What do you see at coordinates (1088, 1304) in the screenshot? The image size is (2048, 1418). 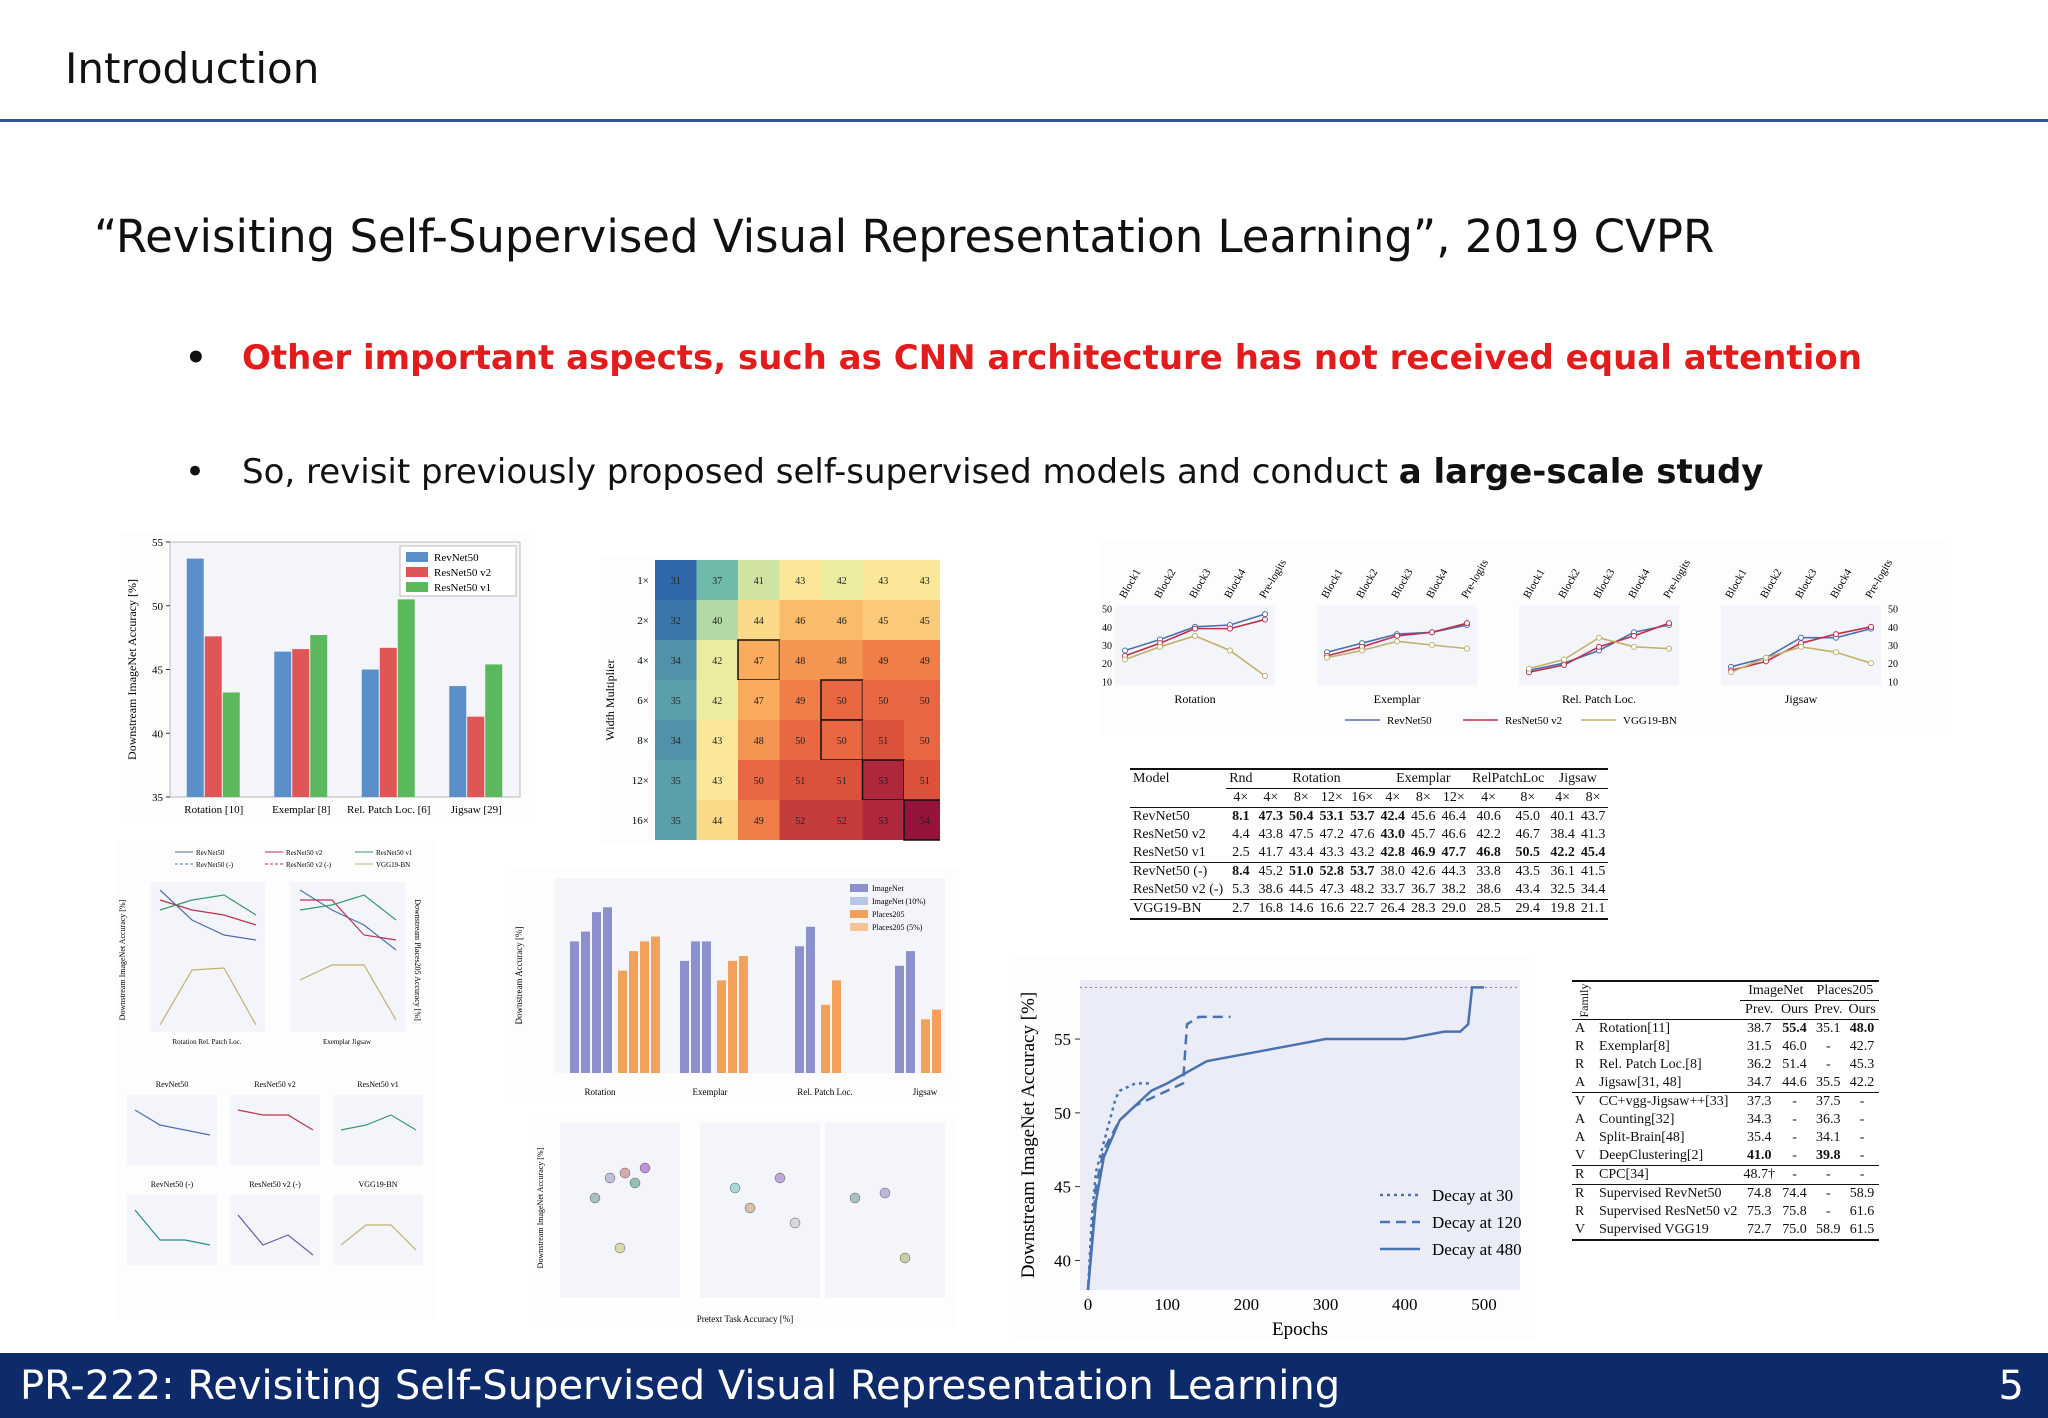 I see `x-tick-label: 0` at bounding box center [1088, 1304].